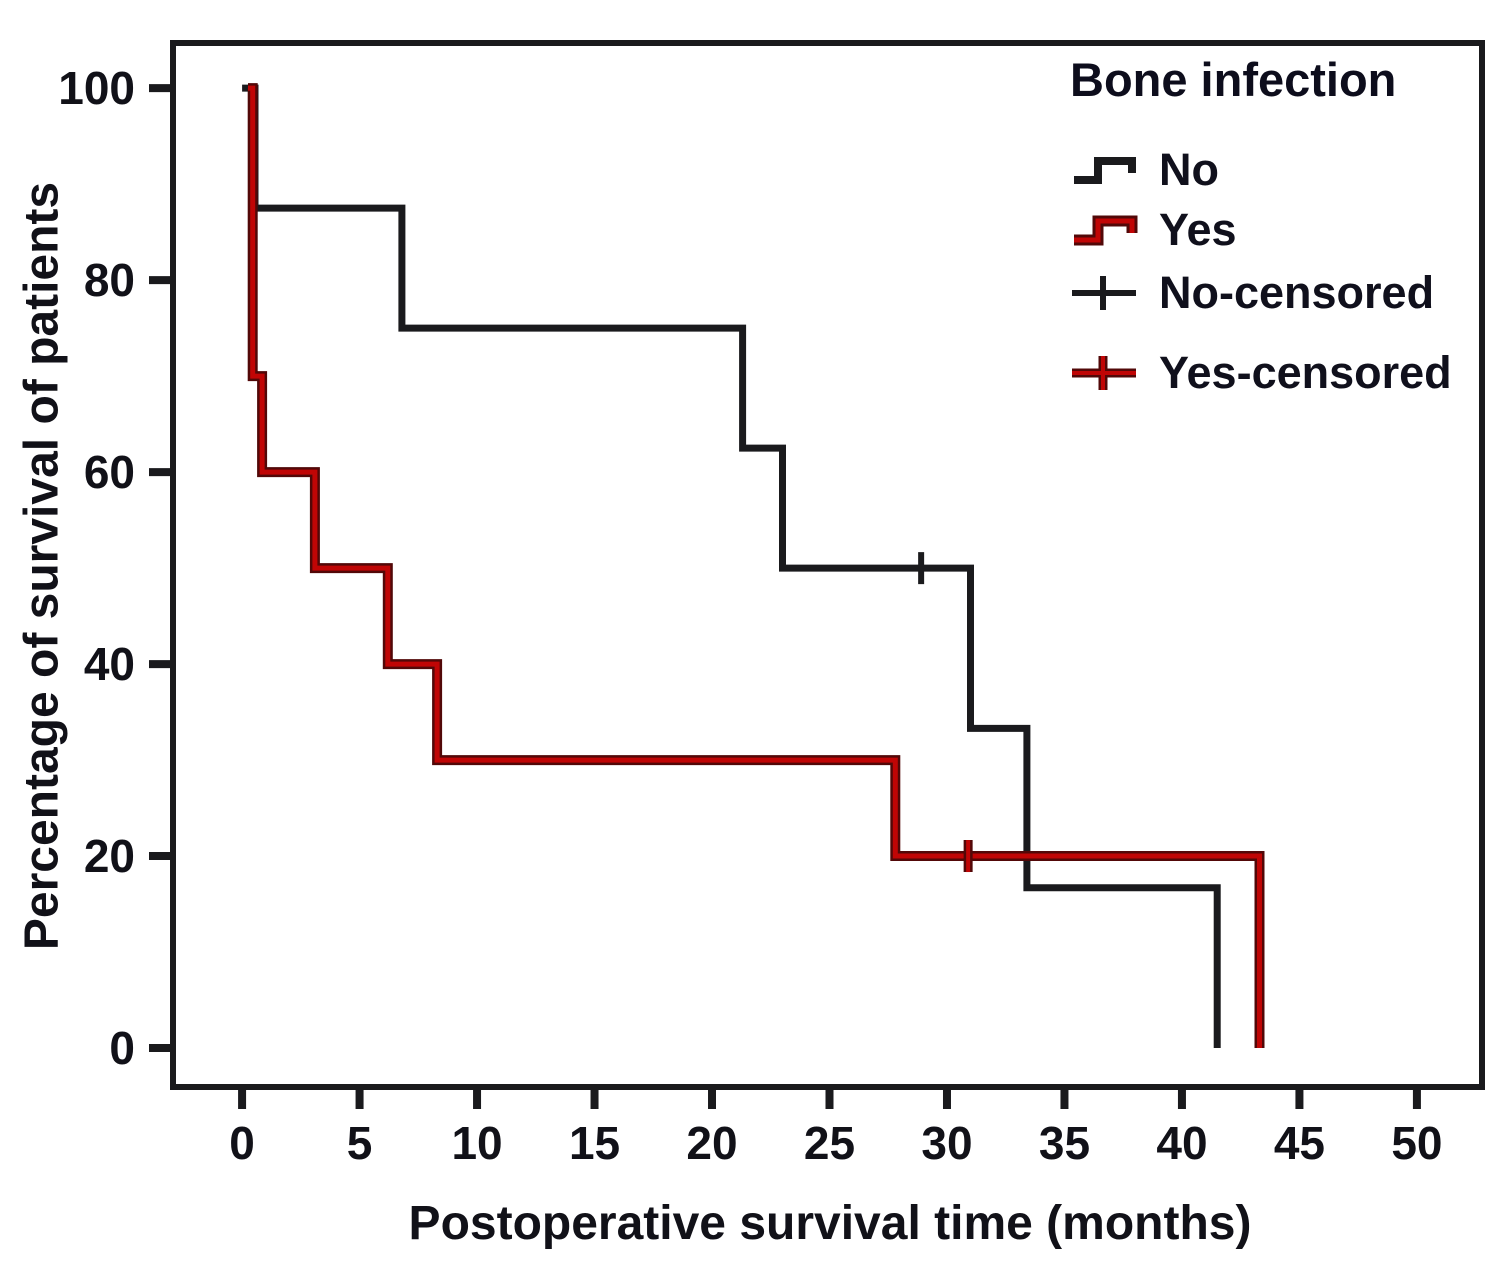 This screenshot has height=1276, width=1510. What do you see at coordinates (42, 566) in the screenshot?
I see `y-axis-title: Percentage of survival of patients` at bounding box center [42, 566].